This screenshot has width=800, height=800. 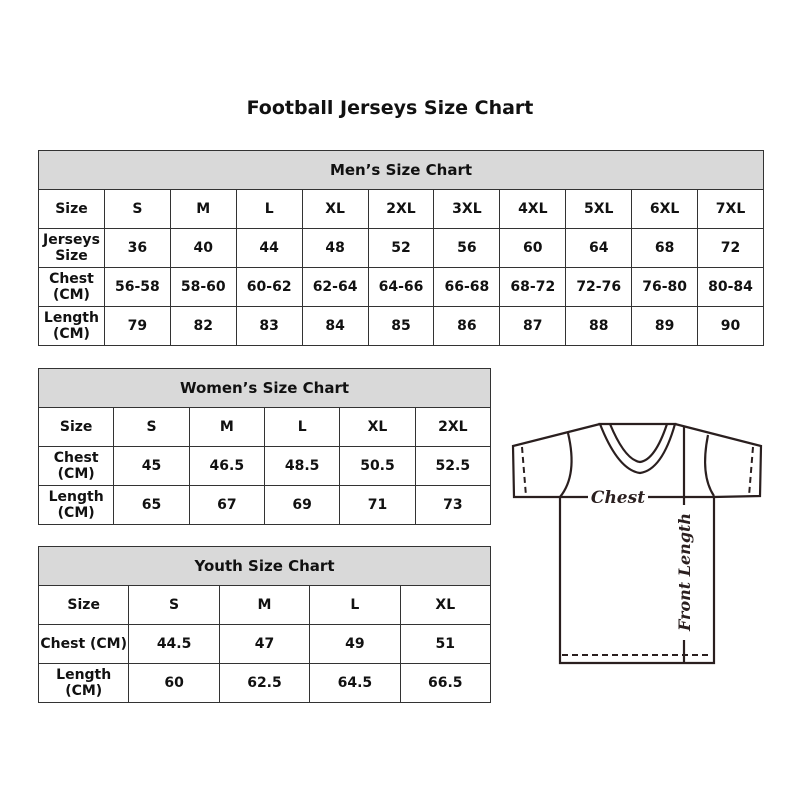 What do you see at coordinates (599, 248) in the screenshot?
I see `table-cell: 64` at bounding box center [599, 248].